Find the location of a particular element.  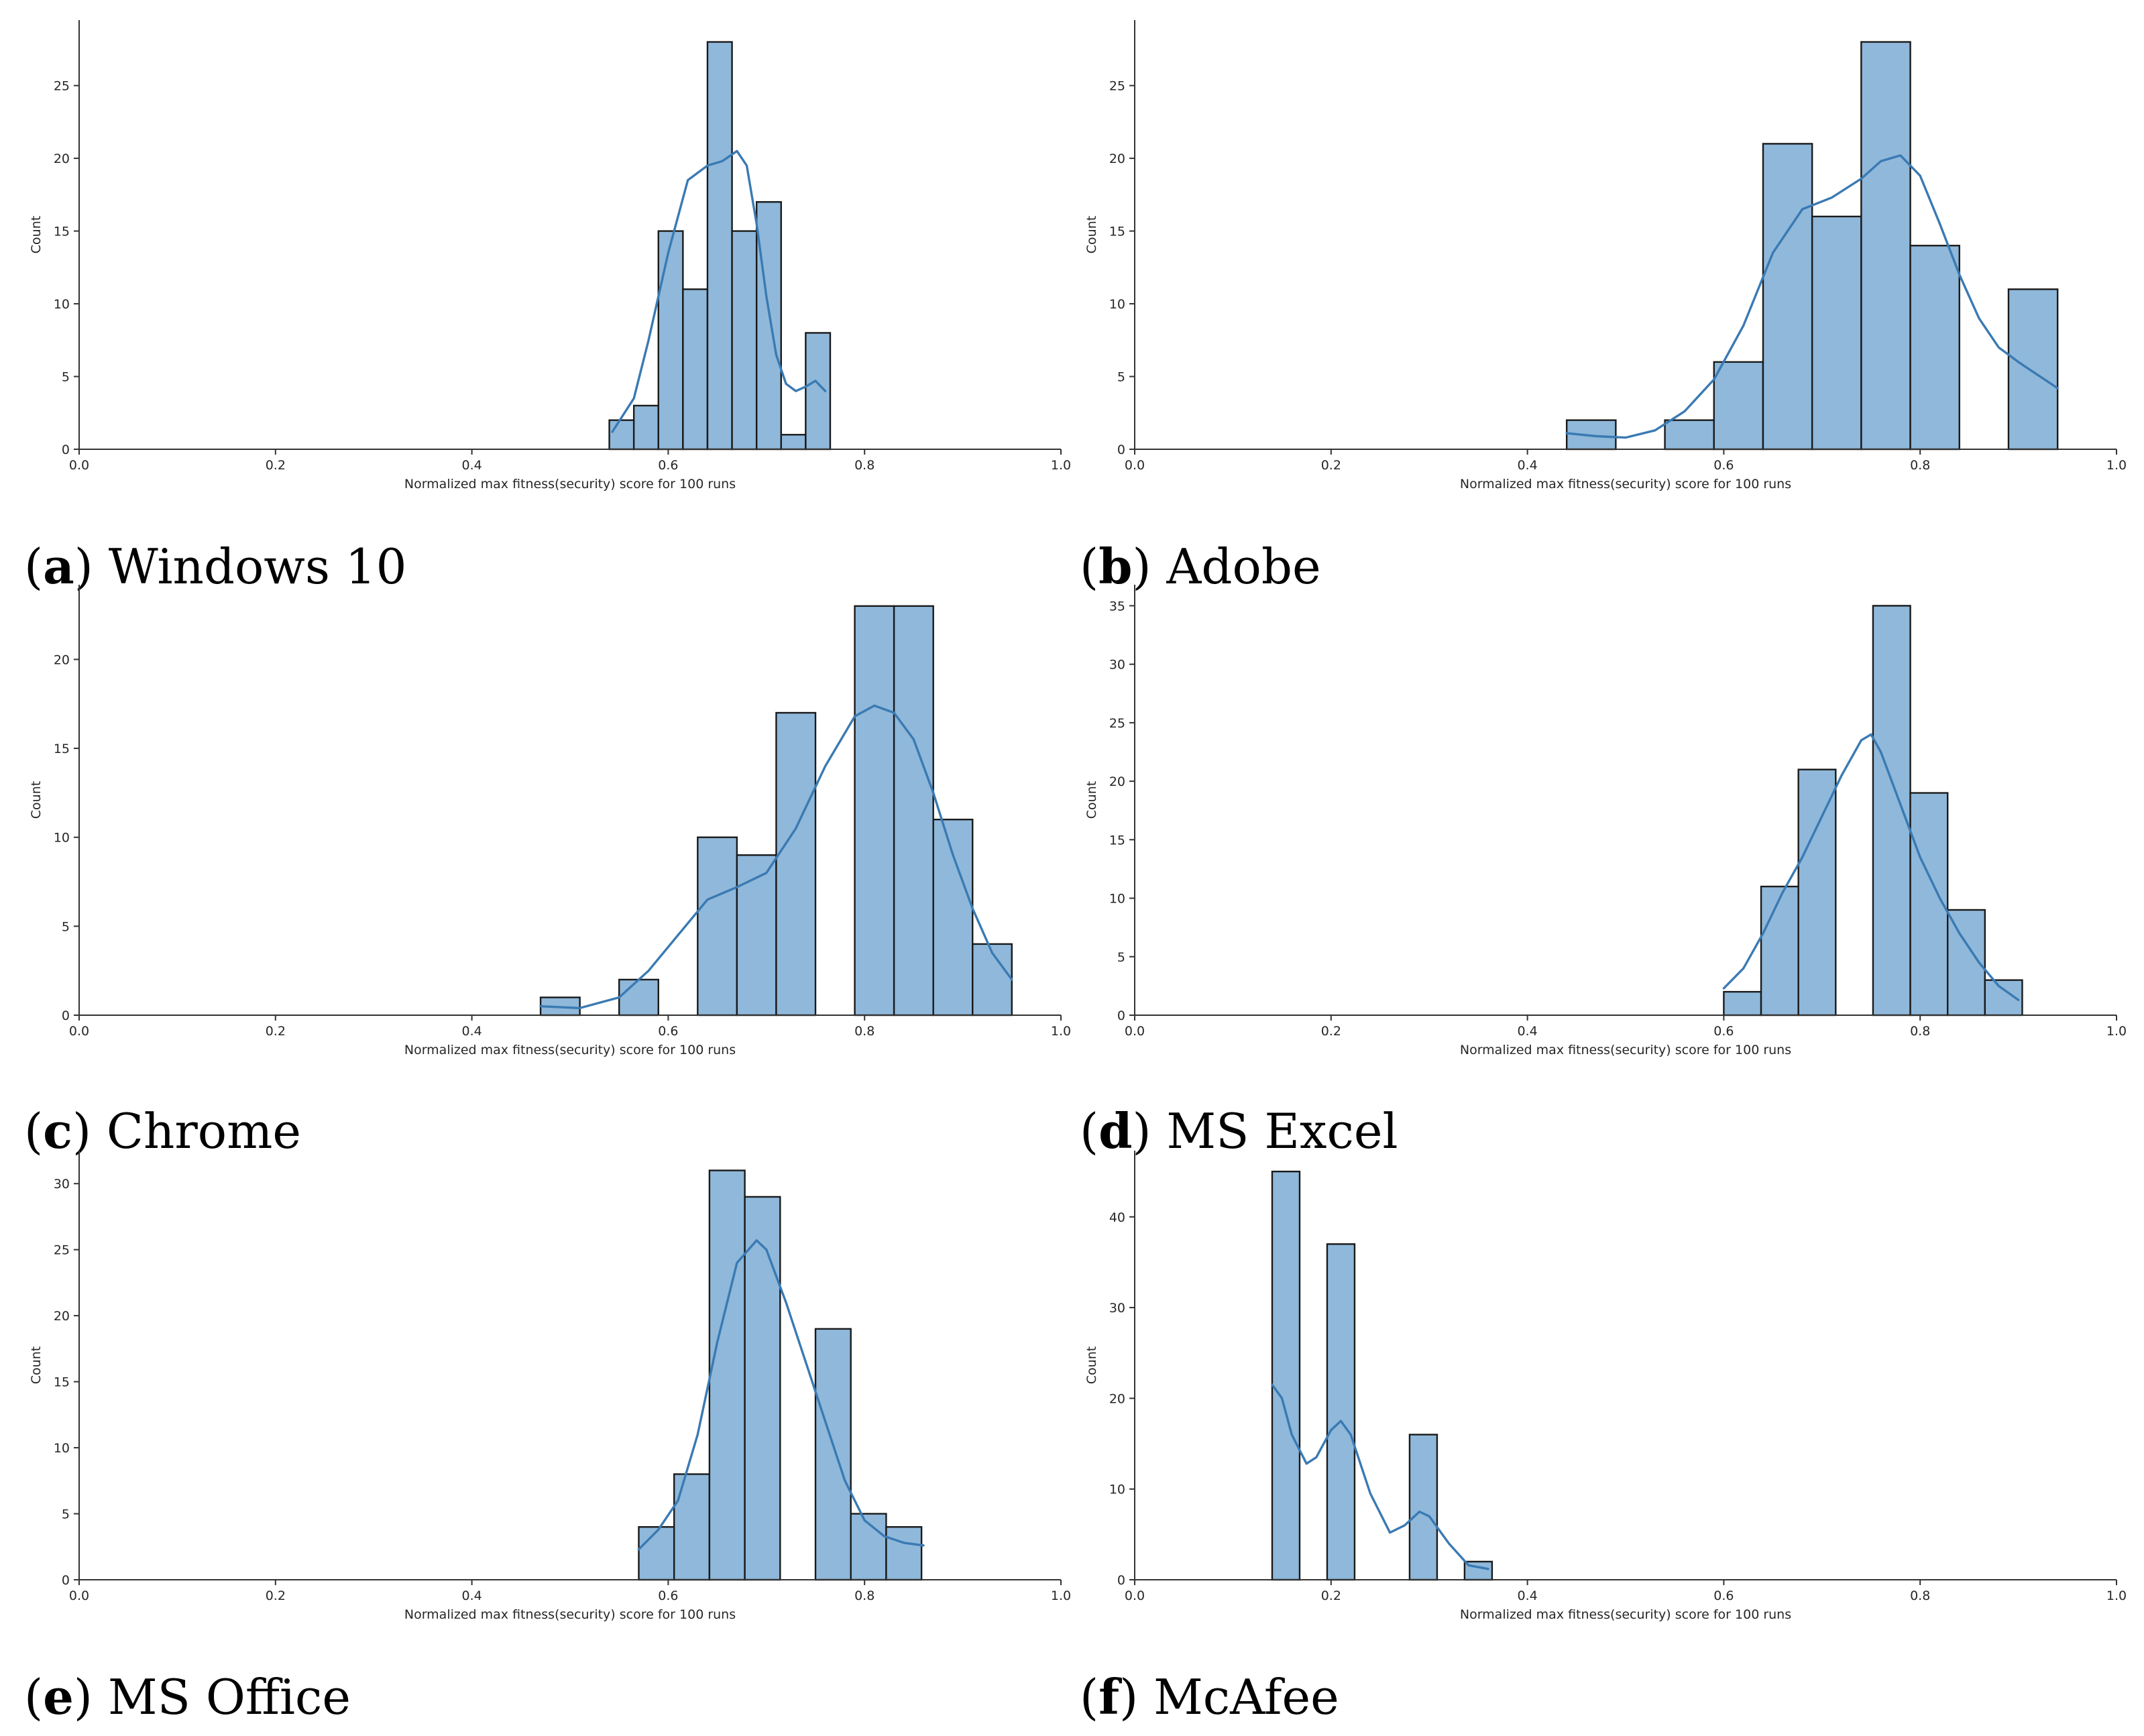

panel-caption: (c) Chrome is located at coordinates (162, 1130).